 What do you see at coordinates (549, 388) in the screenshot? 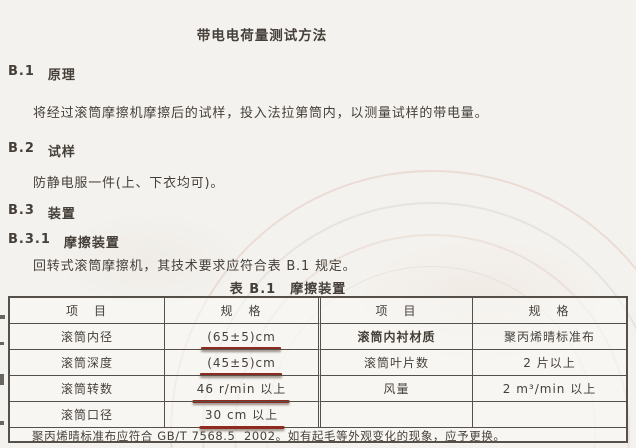
I see `table-cell-spec: 2 m³/min 以上` at bounding box center [549, 388].